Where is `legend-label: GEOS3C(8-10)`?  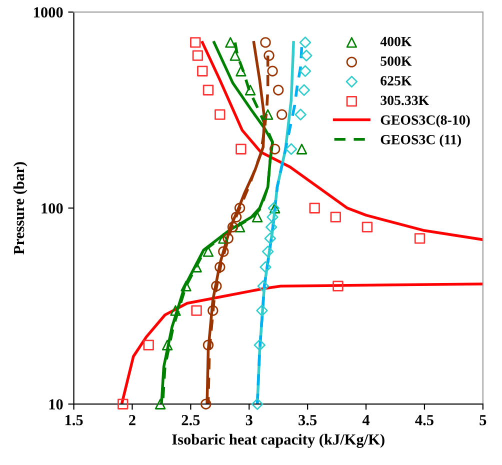 legend-label: GEOS3C(8-10) is located at coordinates (425, 121).